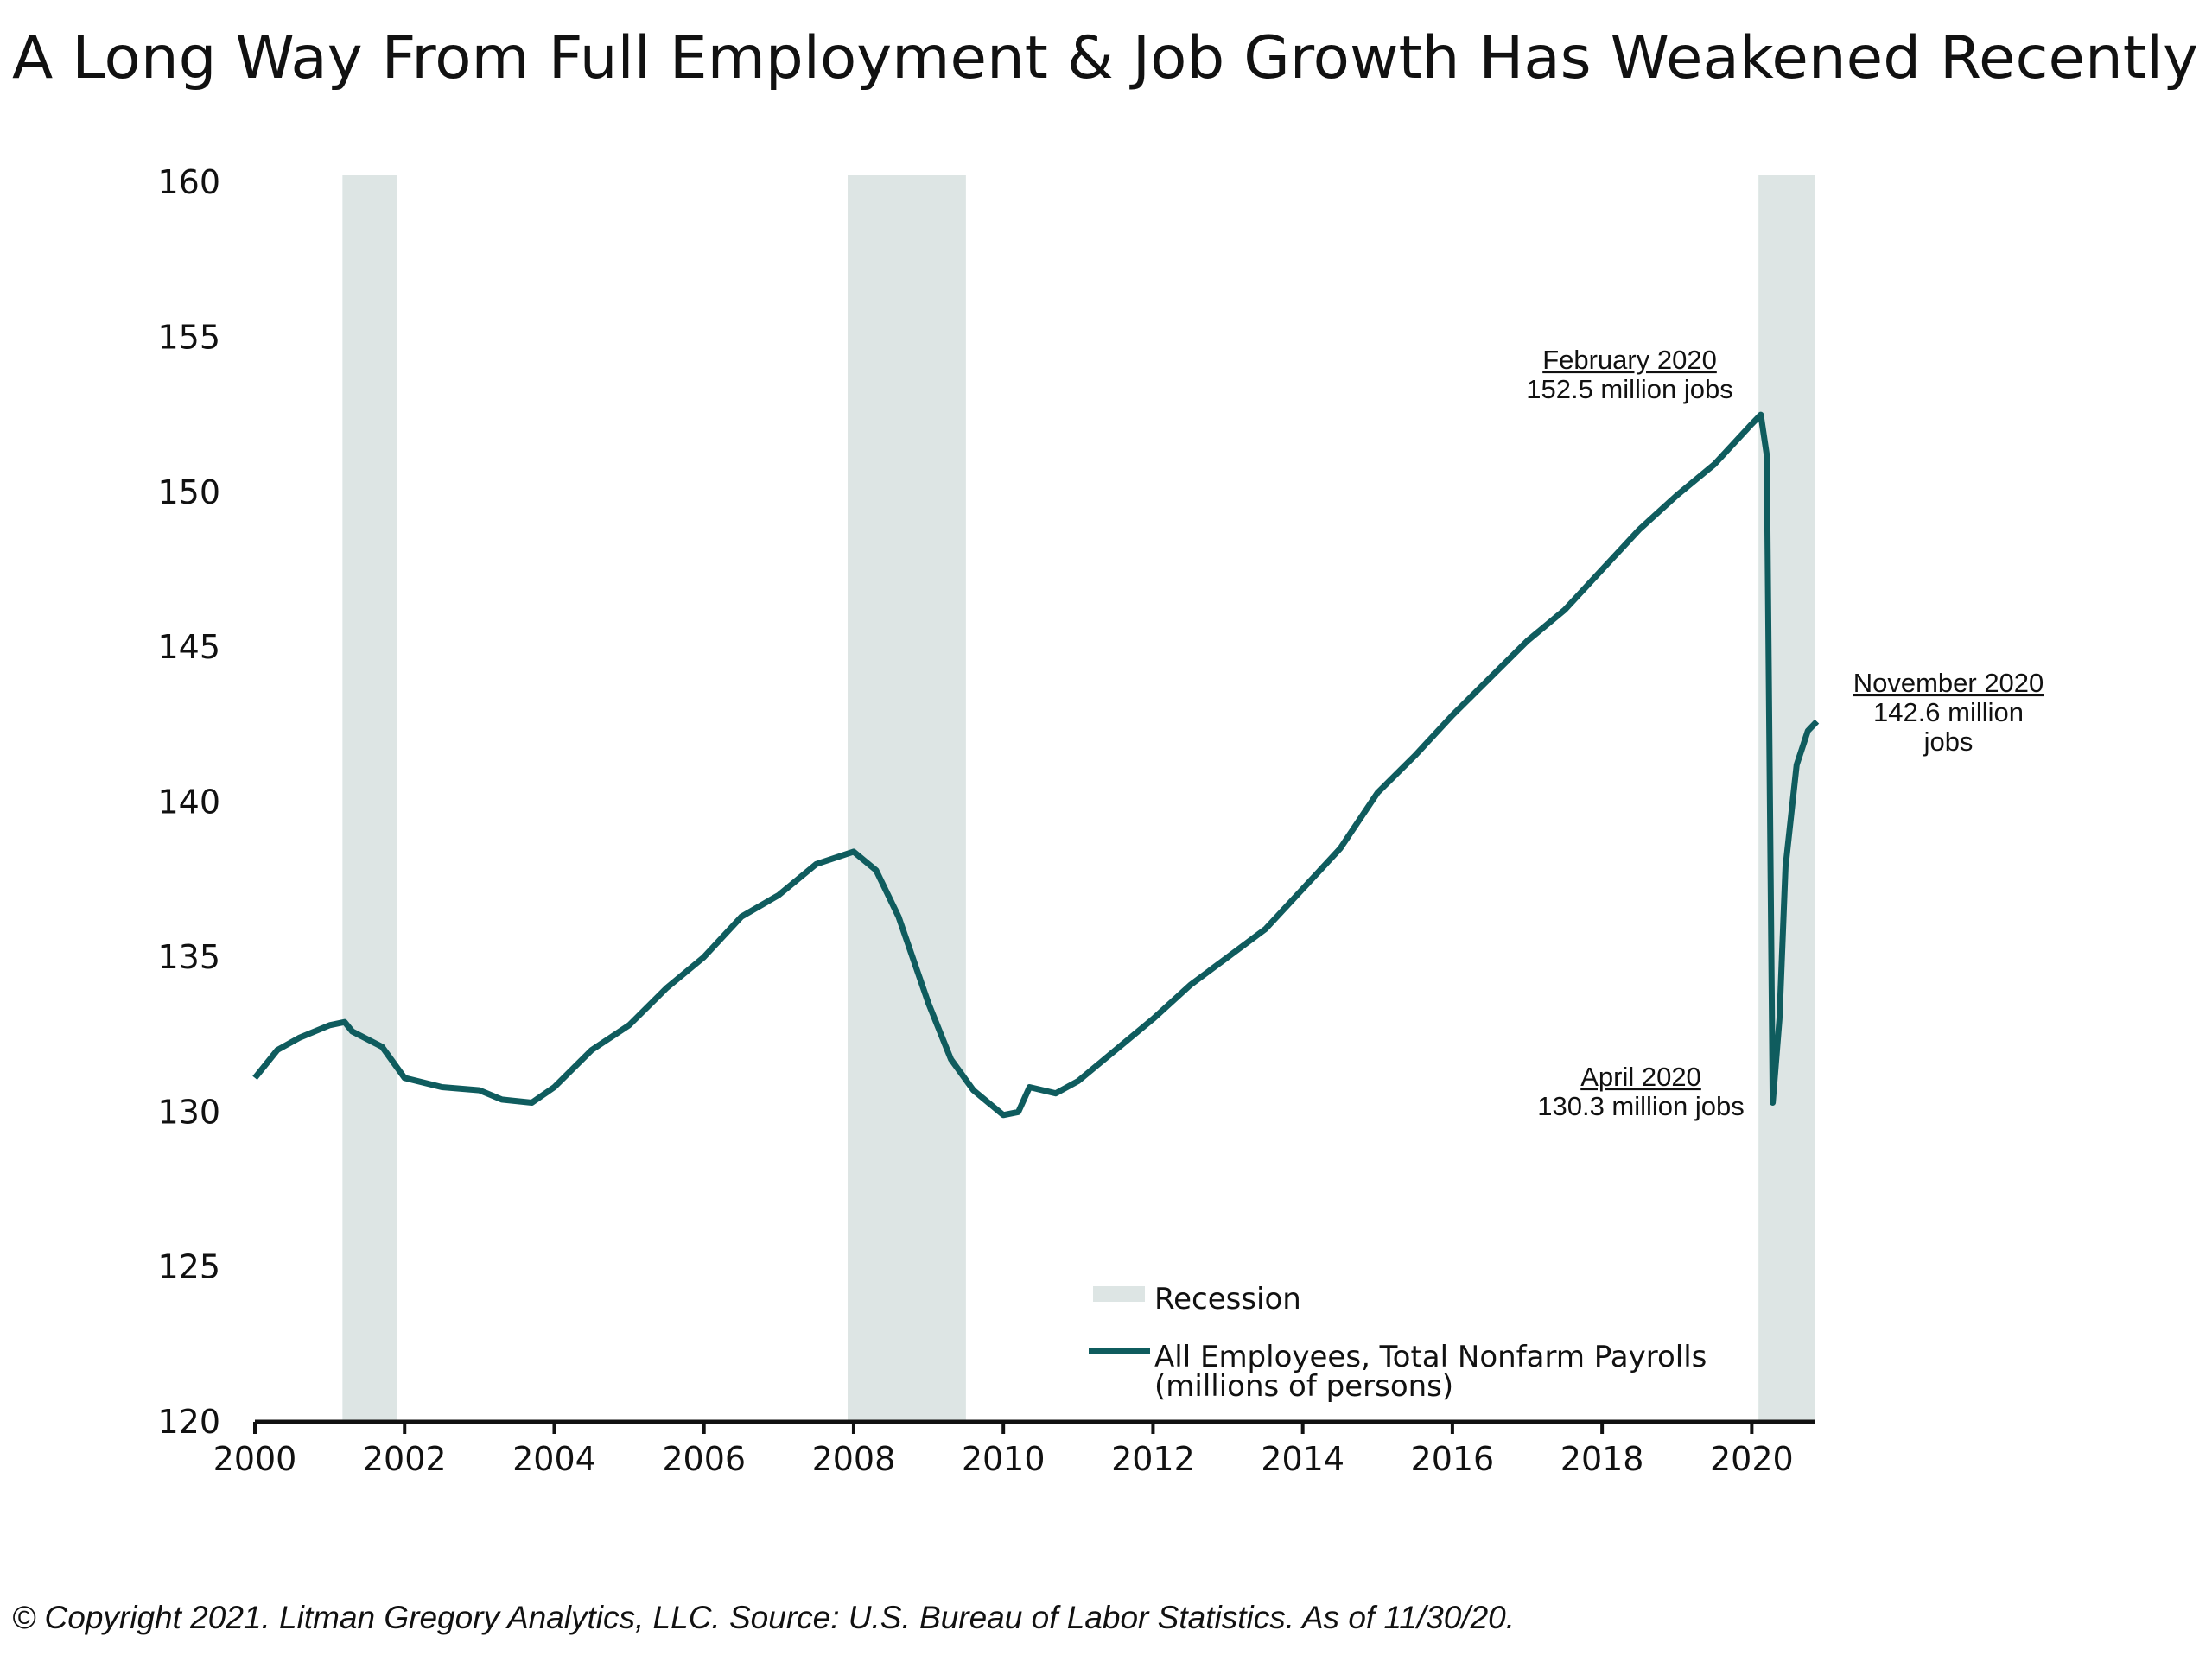 Image resolution: width=2212 pixels, height=1662 pixels. I want to click on y-tick-label: 145, so click(188, 647).